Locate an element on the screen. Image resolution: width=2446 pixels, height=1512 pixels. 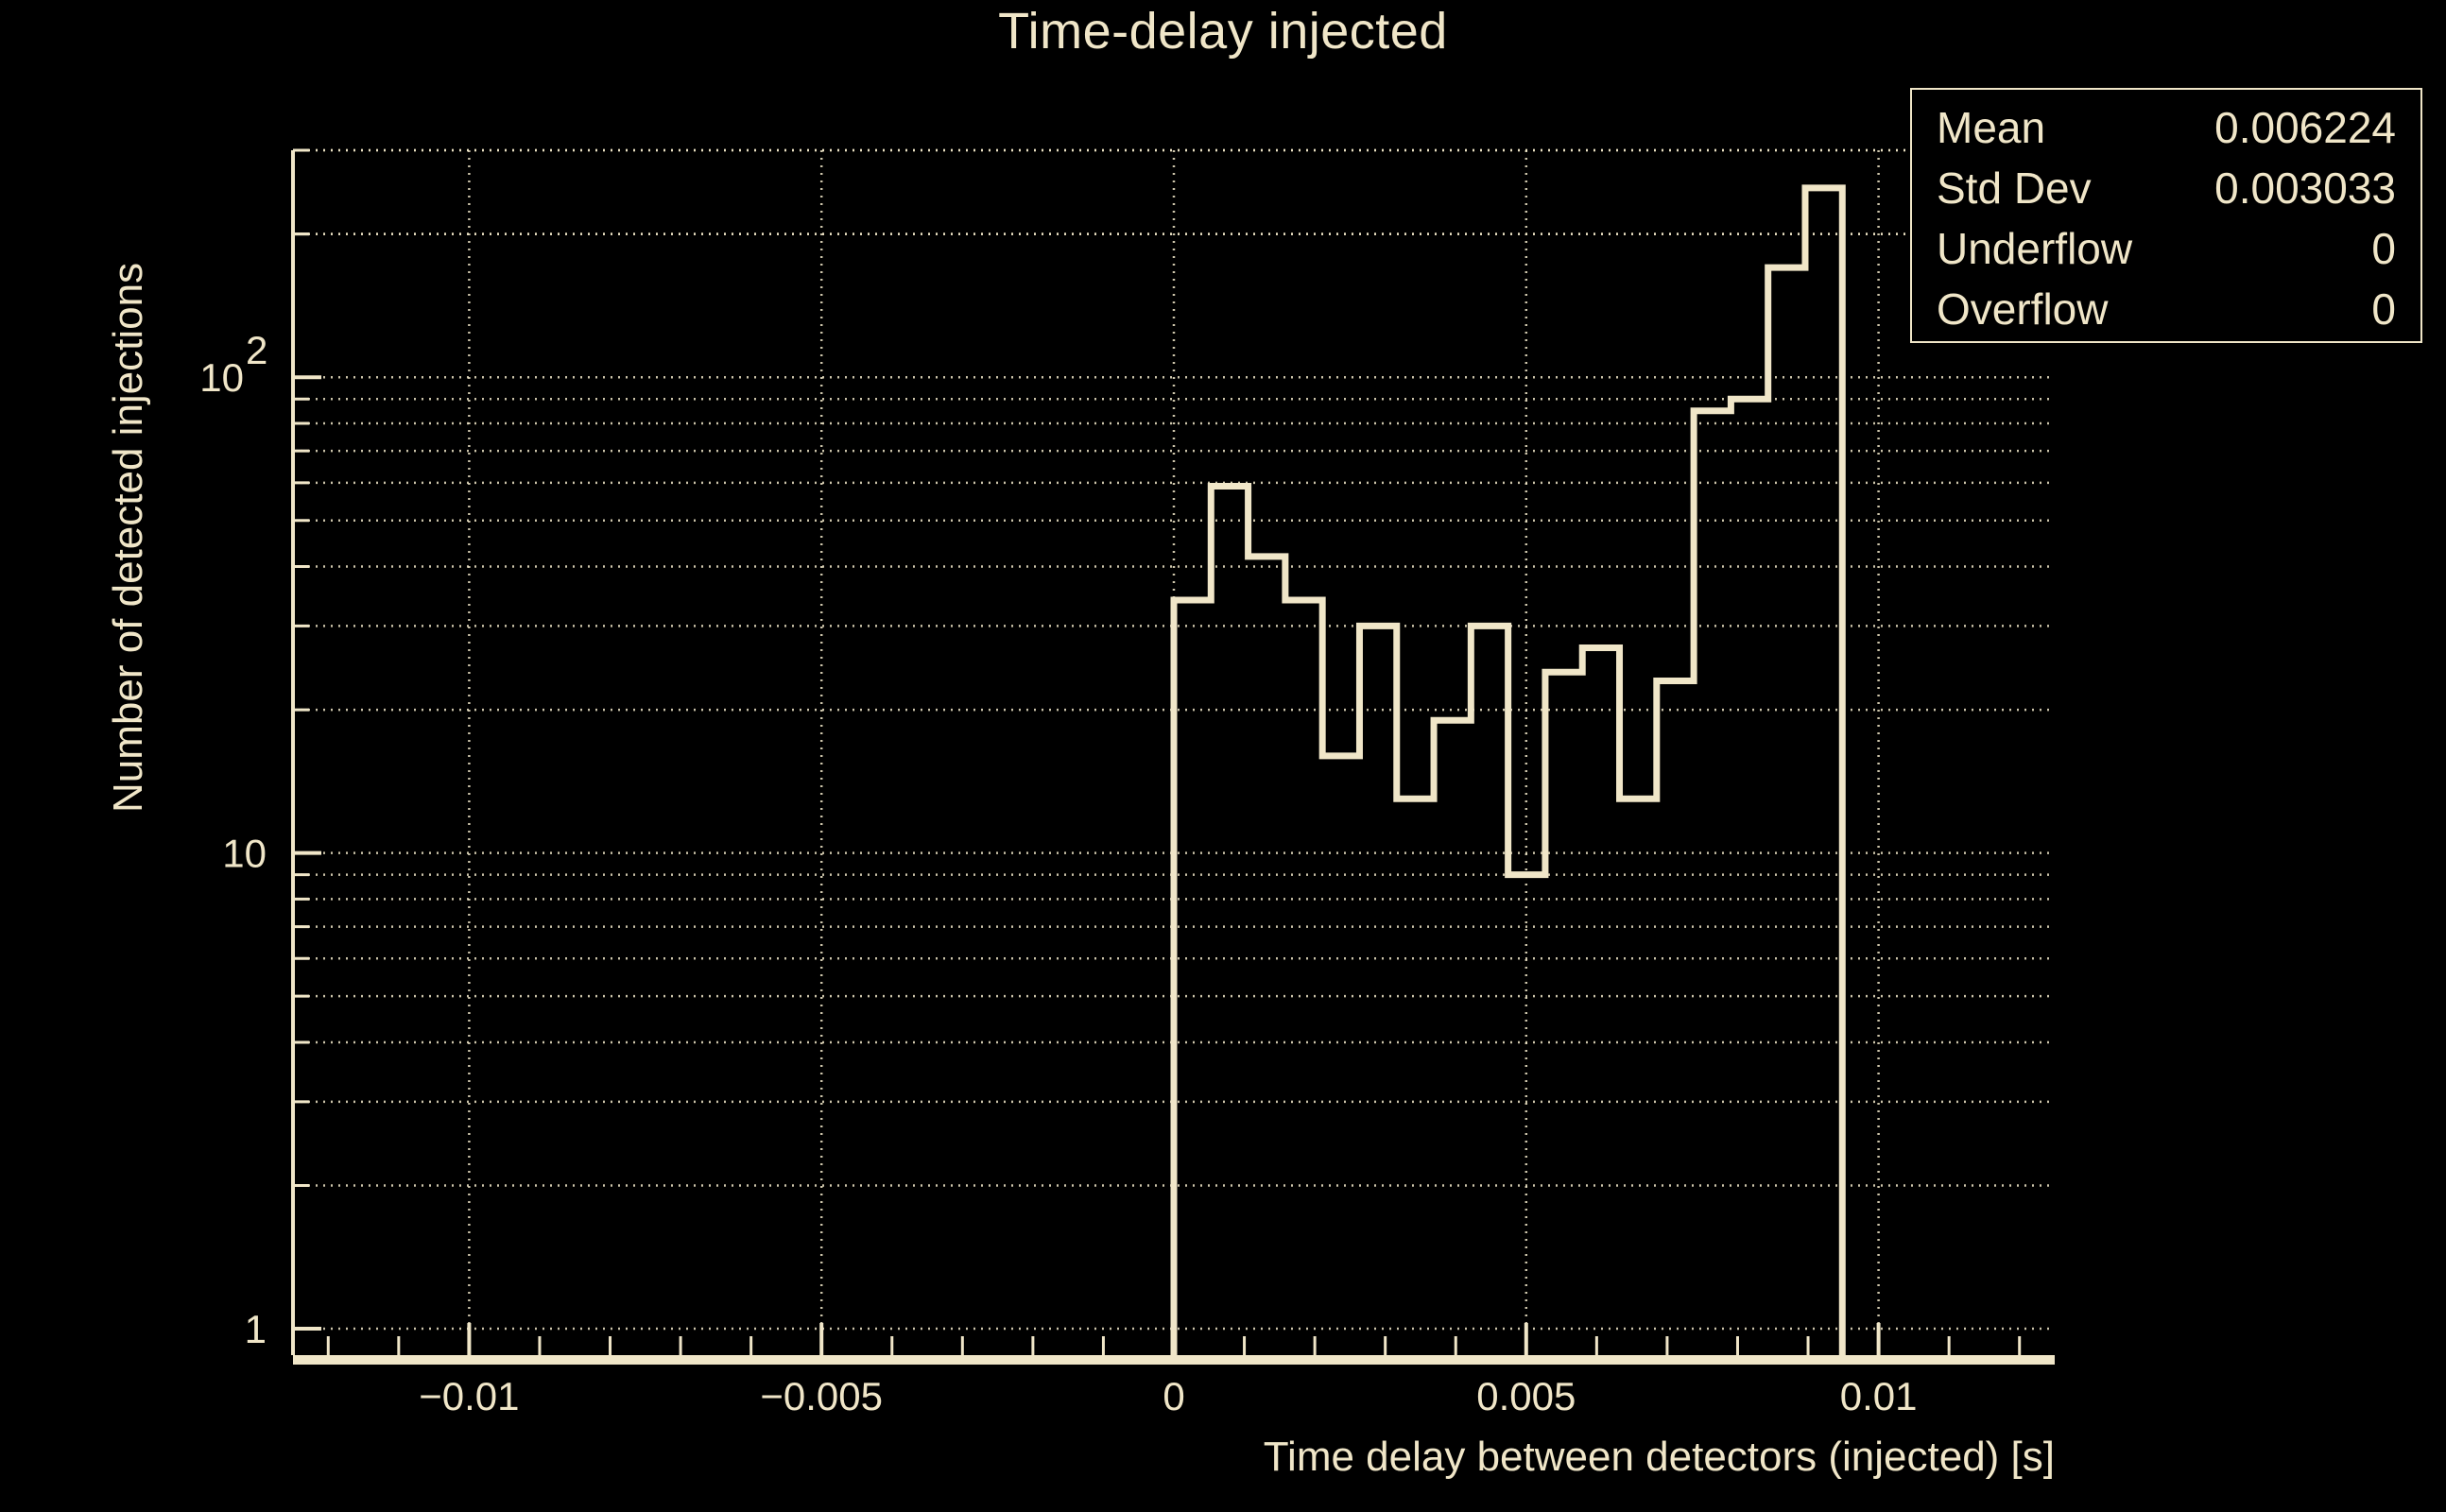
x-tick-label: −0.005 is located at coordinates (821, 1396).